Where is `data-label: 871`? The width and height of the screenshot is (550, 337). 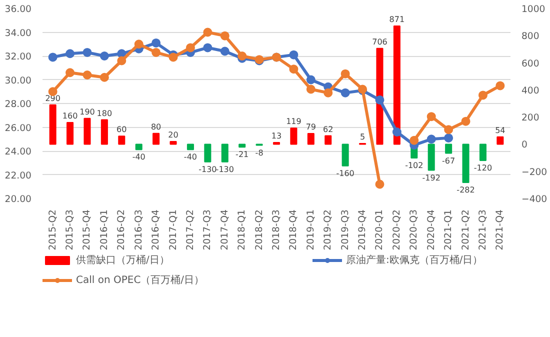
data-label: 871 is located at coordinates (397, 19).